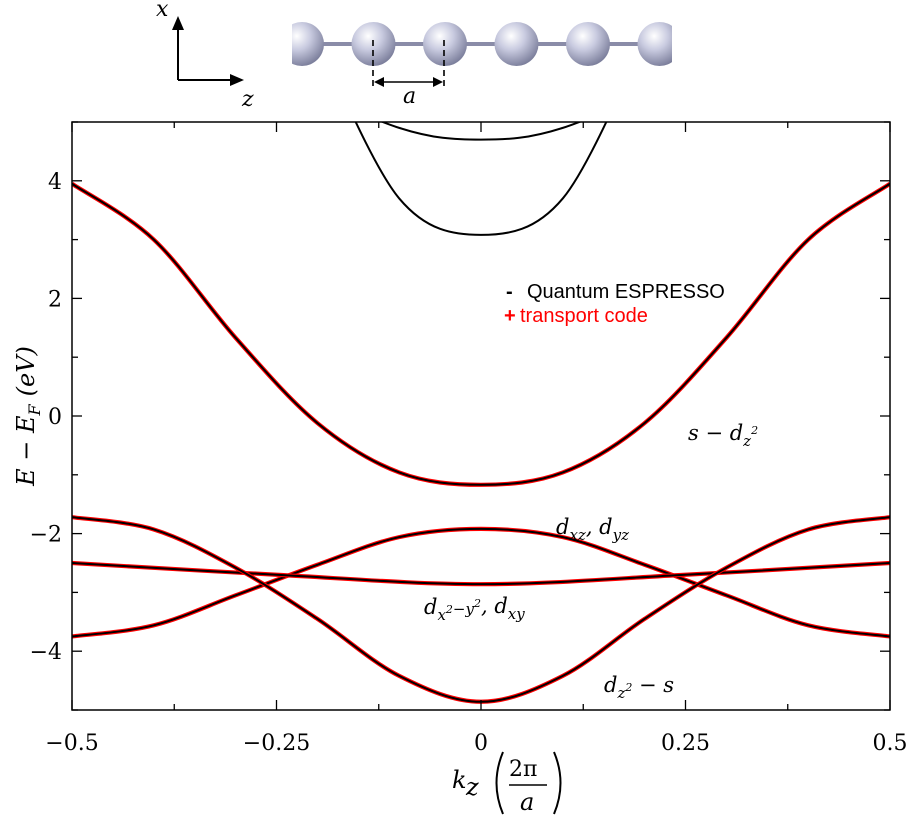  What do you see at coordinates (247, 99) in the screenshot?
I see `z-axis-symbol: z` at bounding box center [247, 99].